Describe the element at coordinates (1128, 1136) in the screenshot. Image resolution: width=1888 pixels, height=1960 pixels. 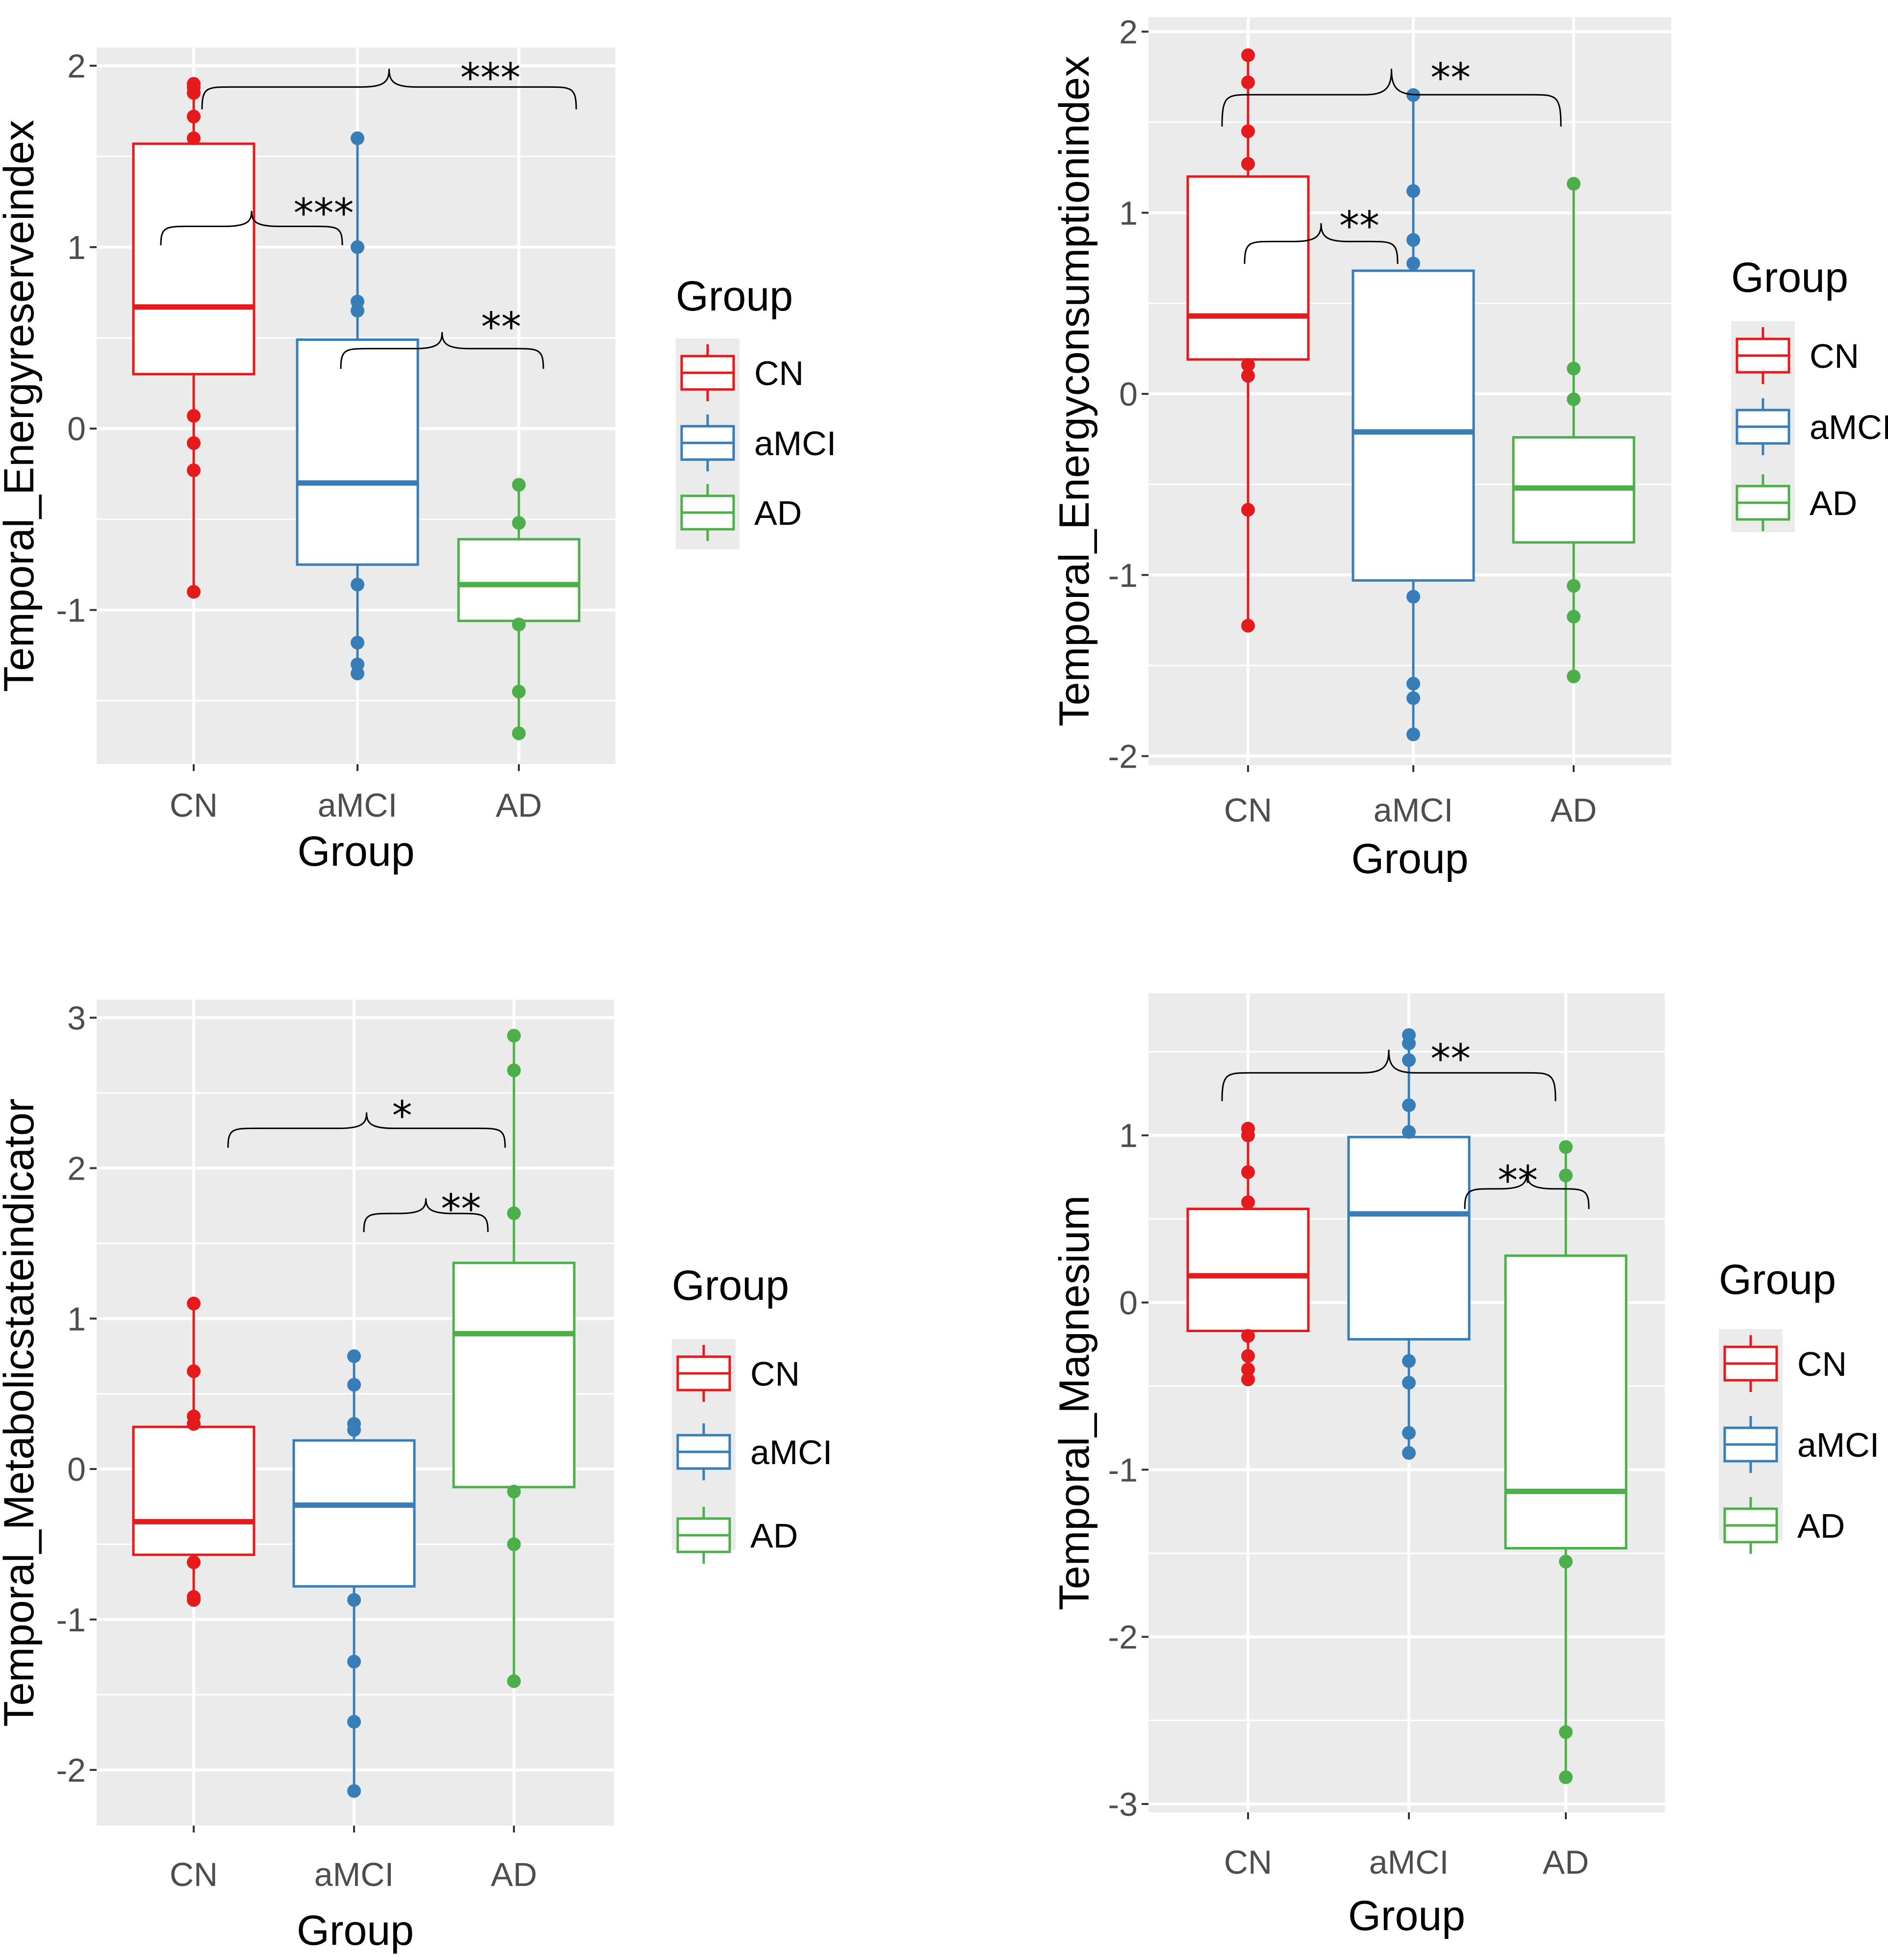
I see `y-tick-label: 1` at that location.